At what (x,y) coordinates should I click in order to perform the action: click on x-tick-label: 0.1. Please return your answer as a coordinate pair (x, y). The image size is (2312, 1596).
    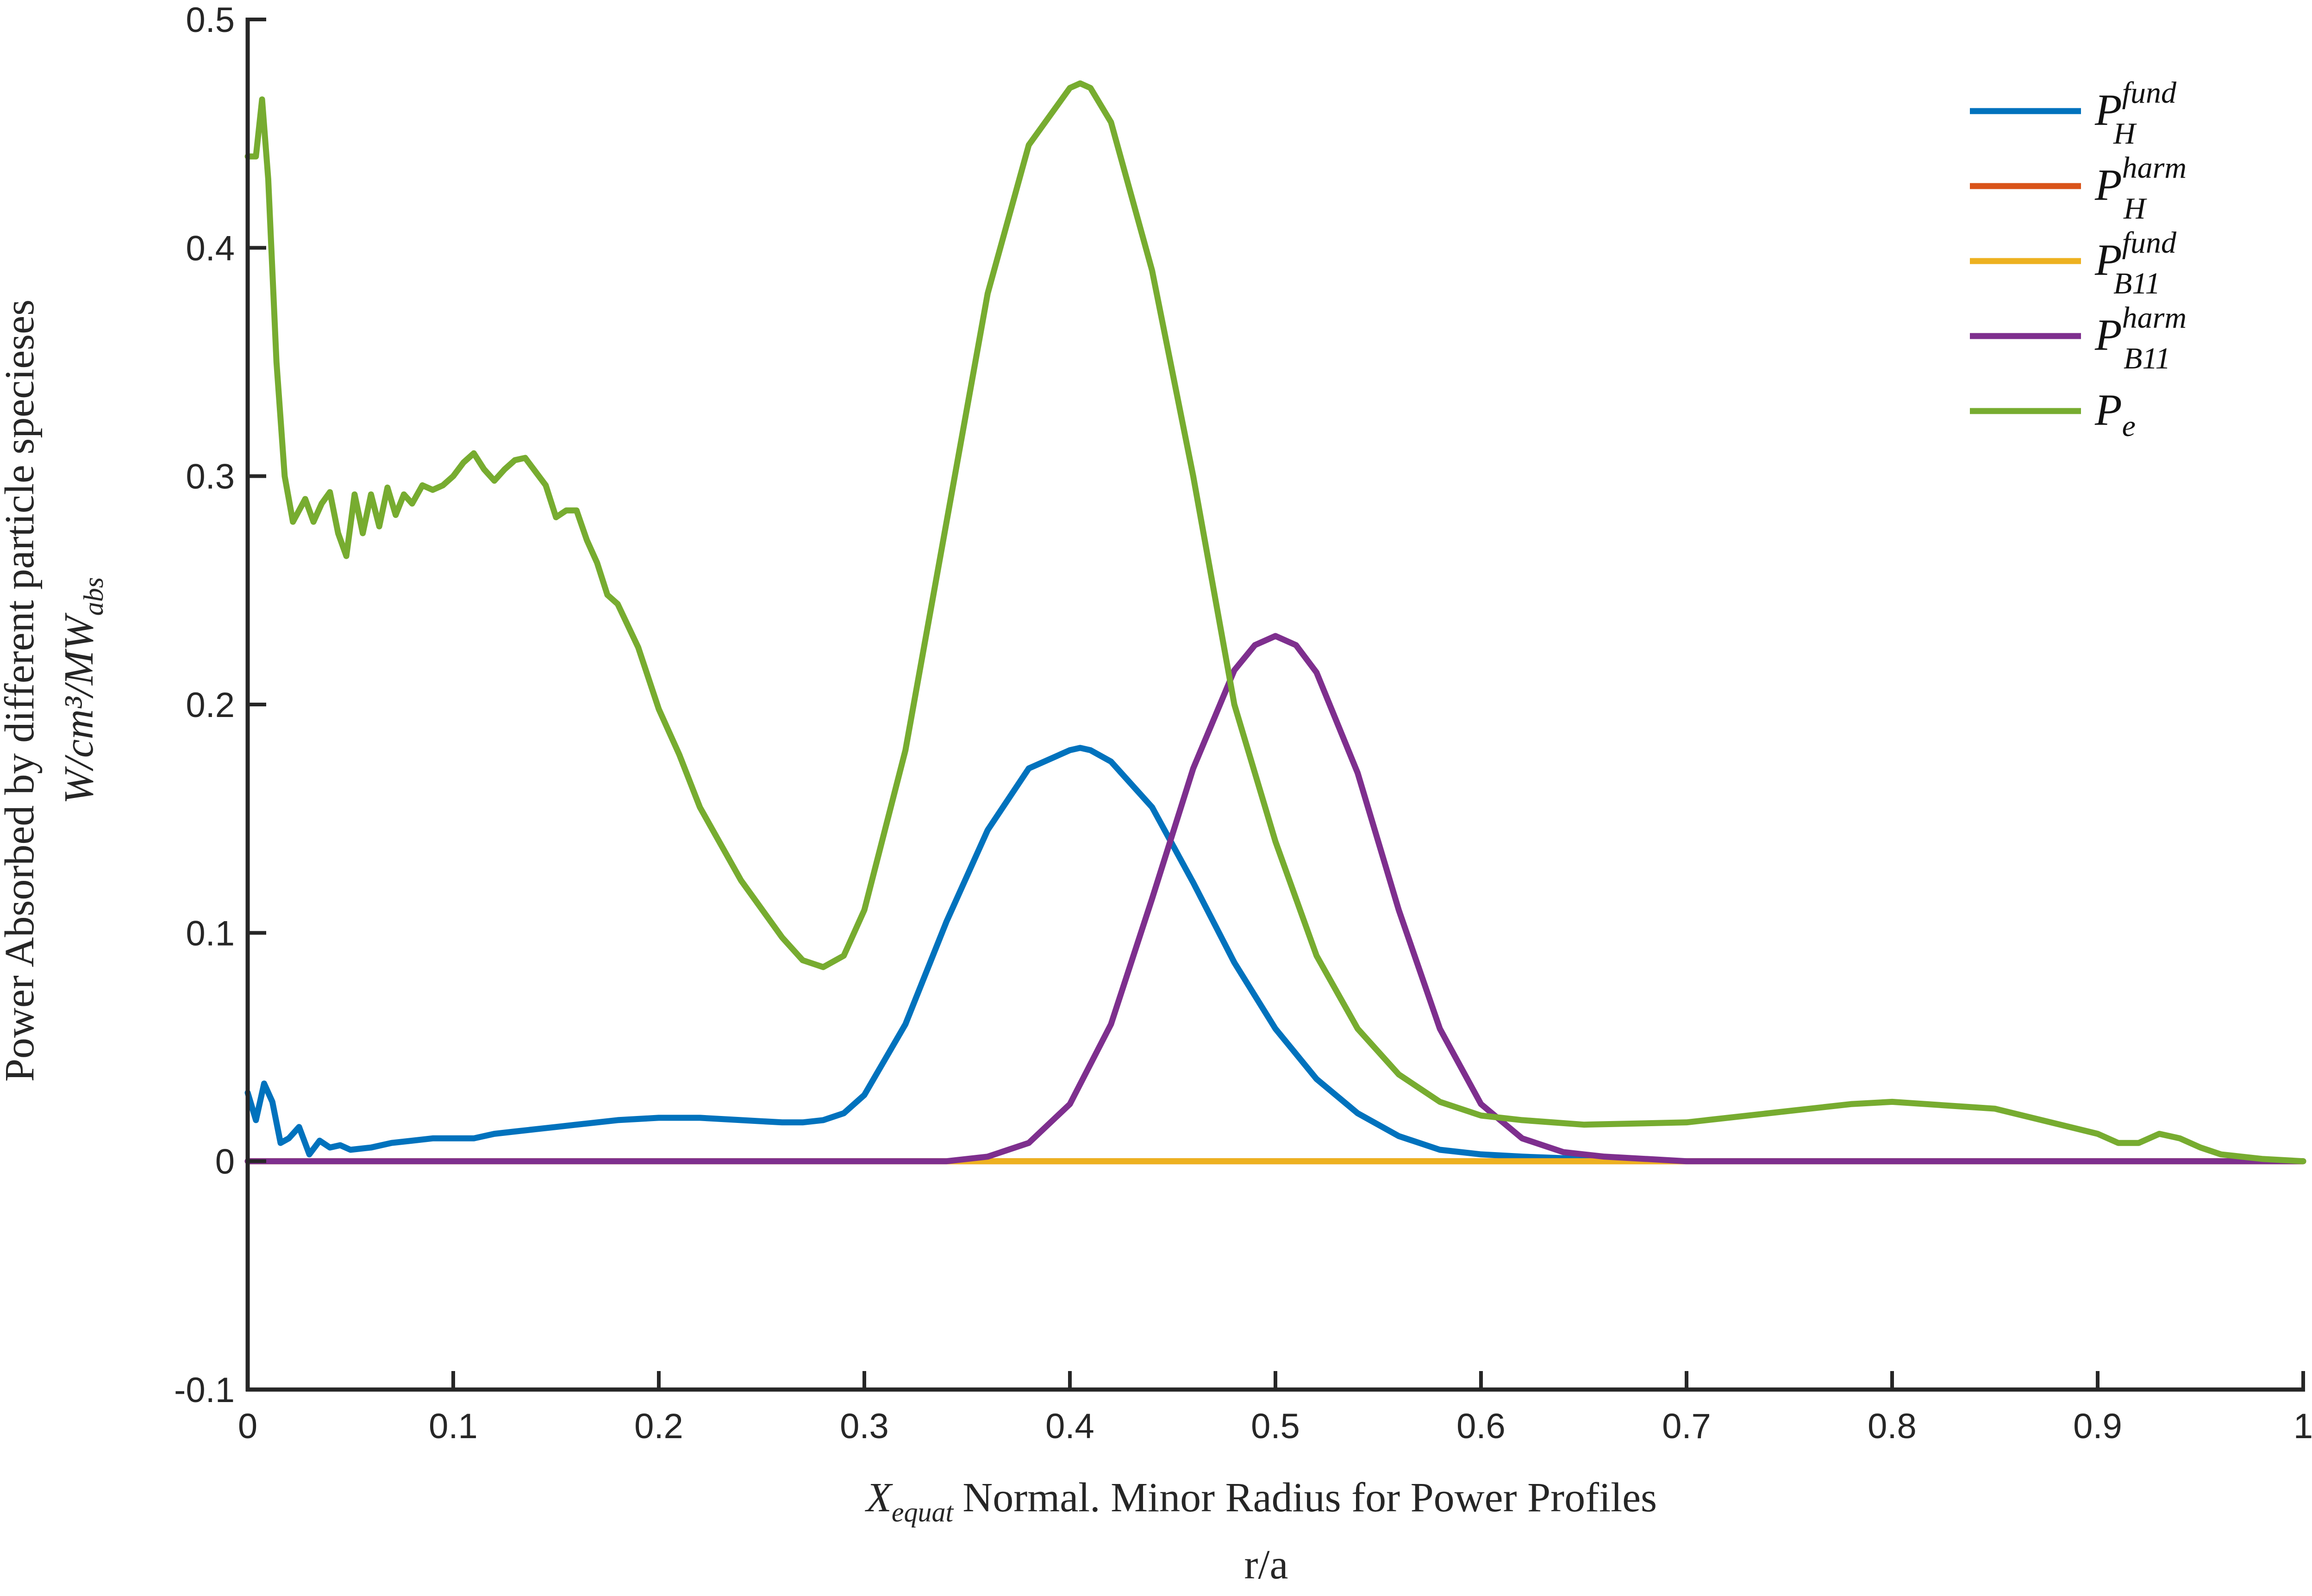
    Looking at the image, I should click on (453, 1426).